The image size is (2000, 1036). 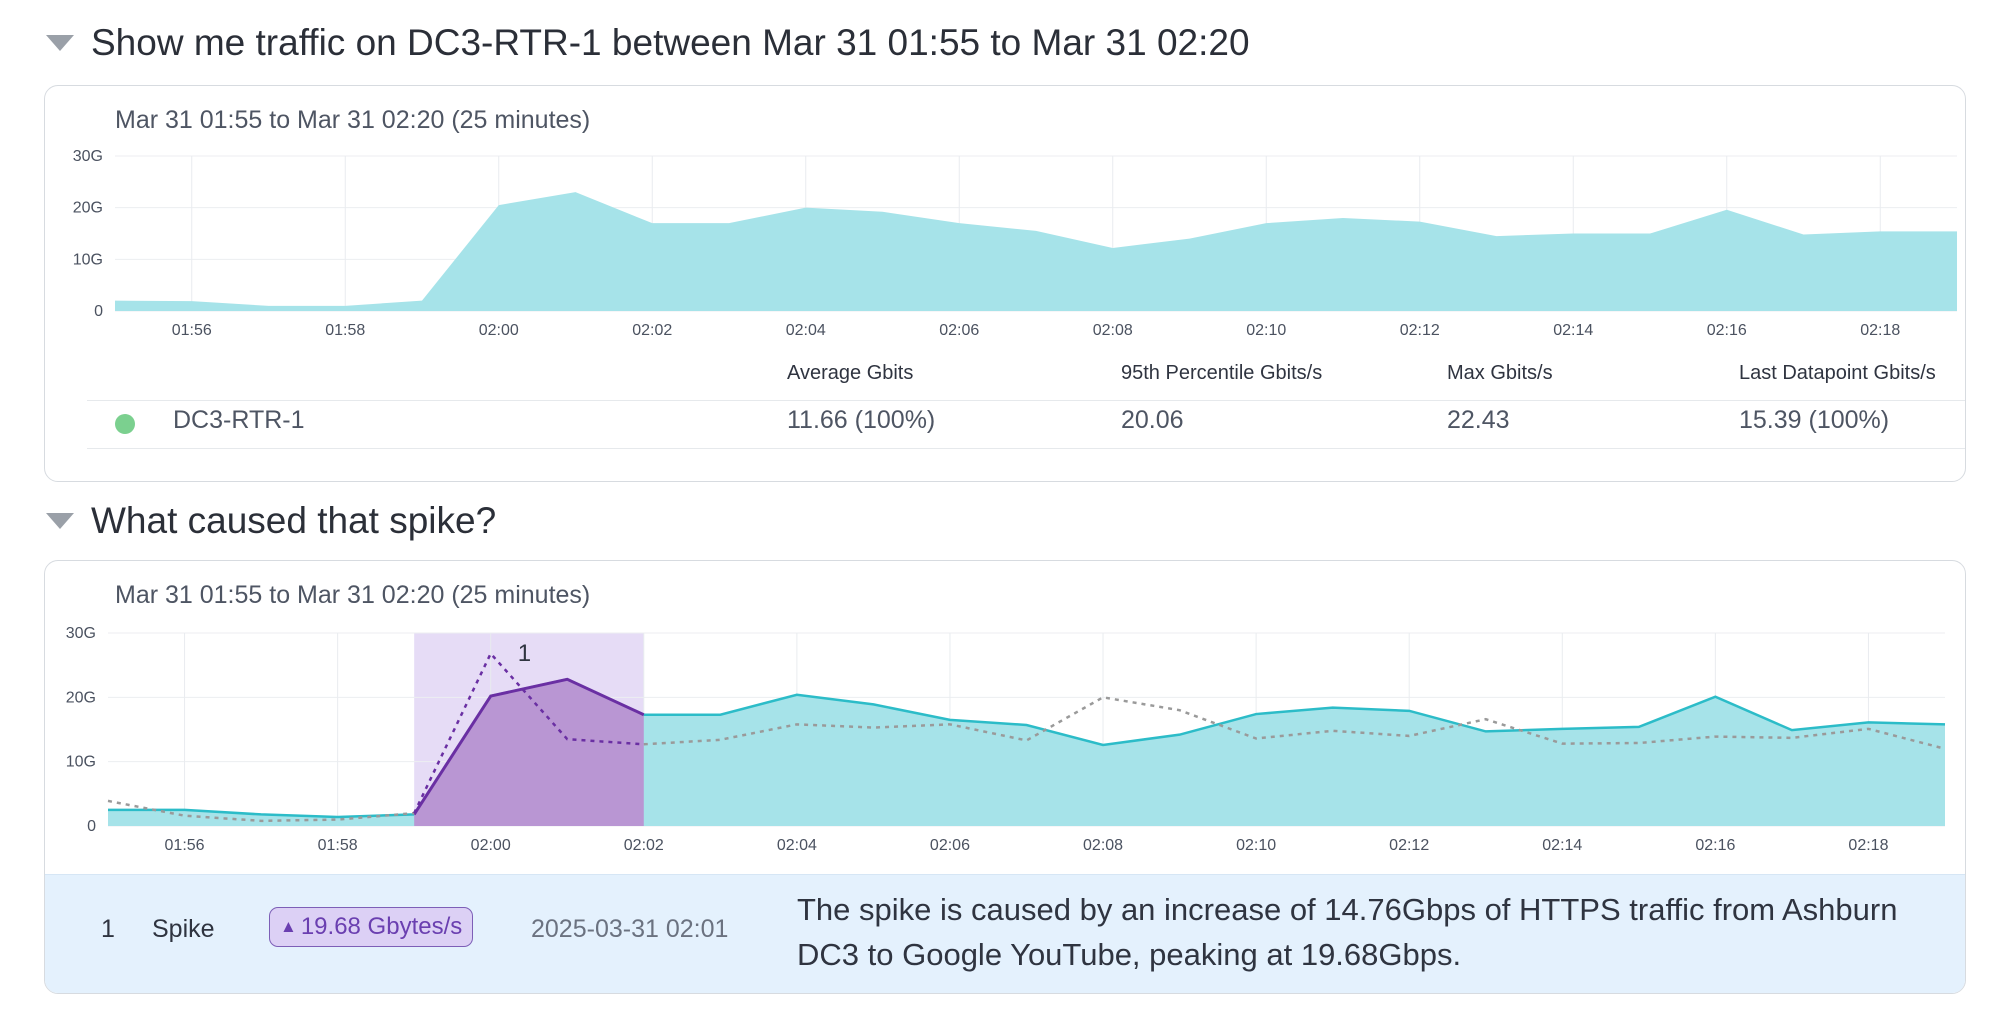 What do you see at coordinates (850, 373) in the screenshot?
I see `stats-header-average: Average Gbits` at bounding box center [850, 373].